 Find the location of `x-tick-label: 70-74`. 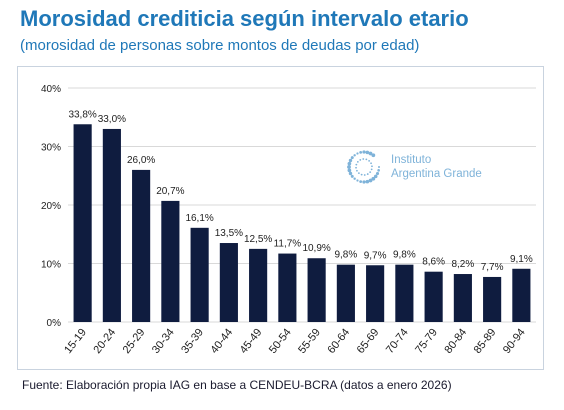

x-tick-label: 70-74 is located at coordinates (397, 341).